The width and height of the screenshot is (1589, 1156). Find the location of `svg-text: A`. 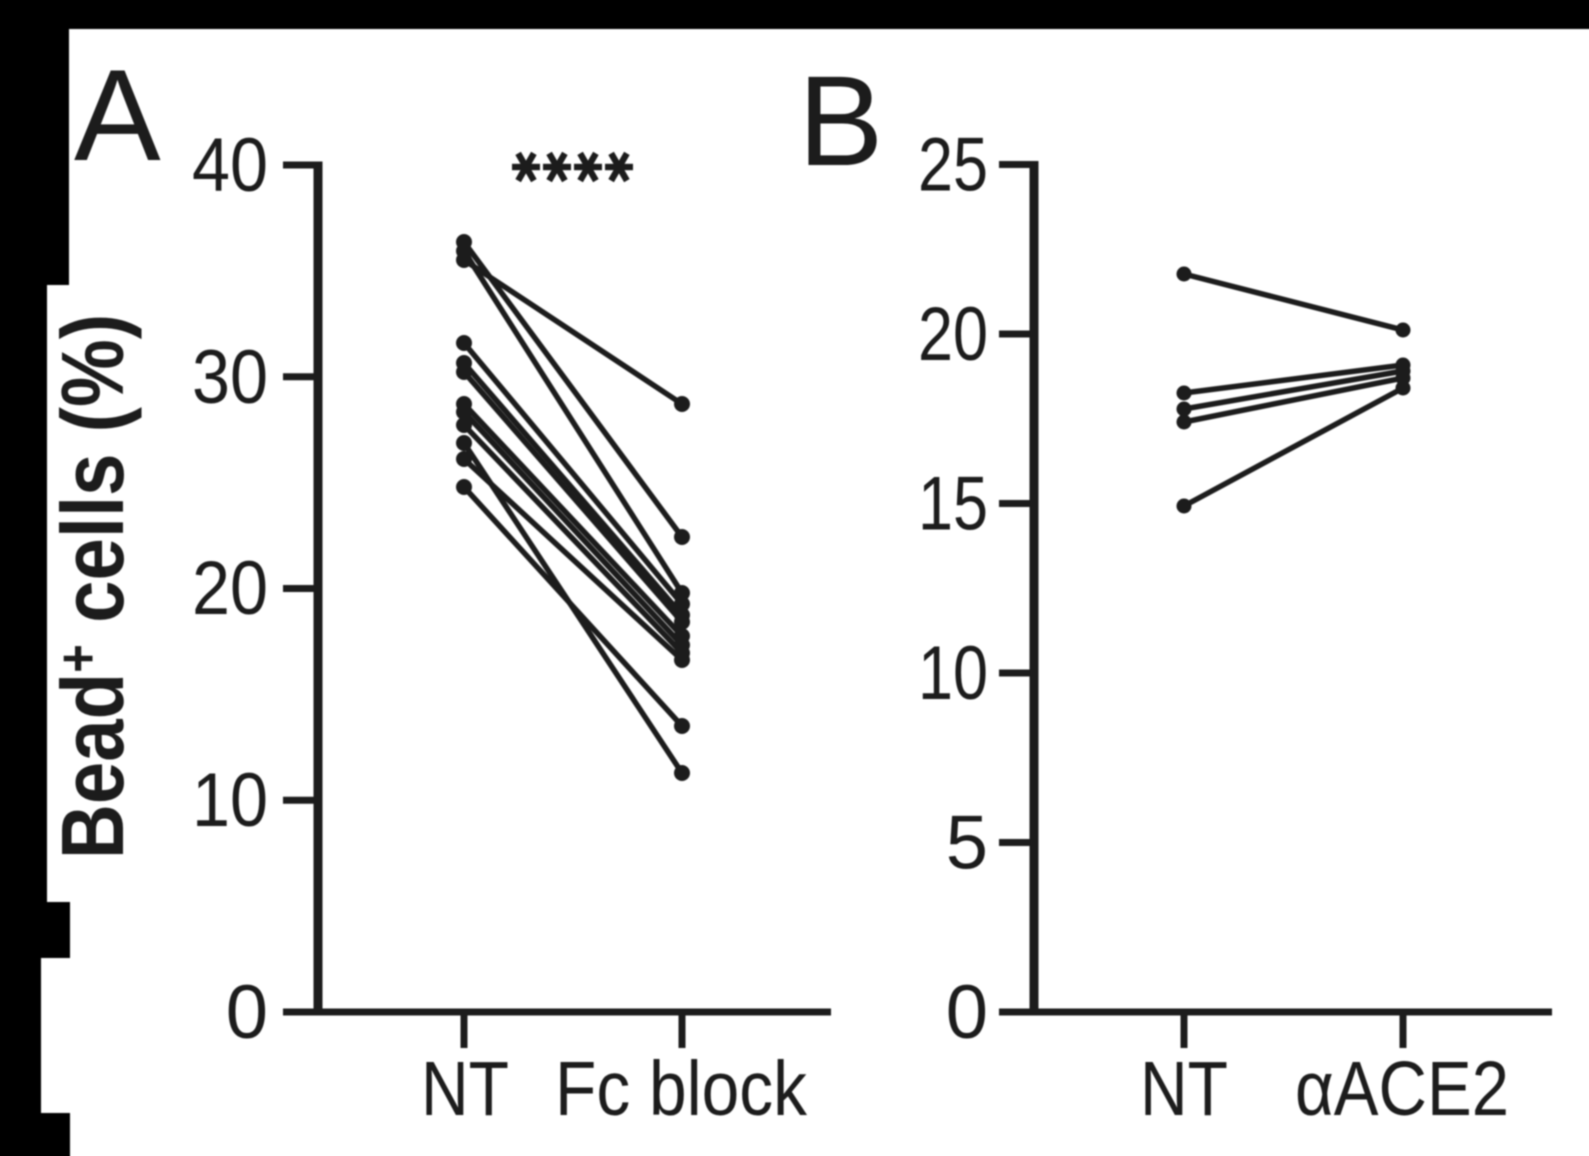

svg-text: A is located at coordinates (117, 115).